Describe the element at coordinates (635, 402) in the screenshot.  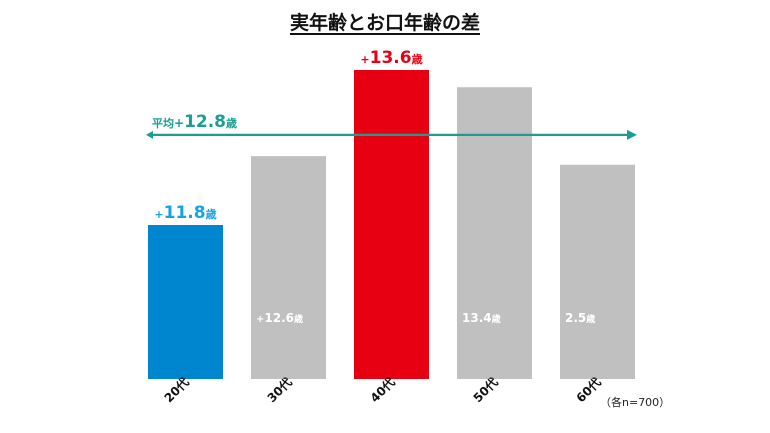
I see `sample-size-note: （各n=700）` at that location.